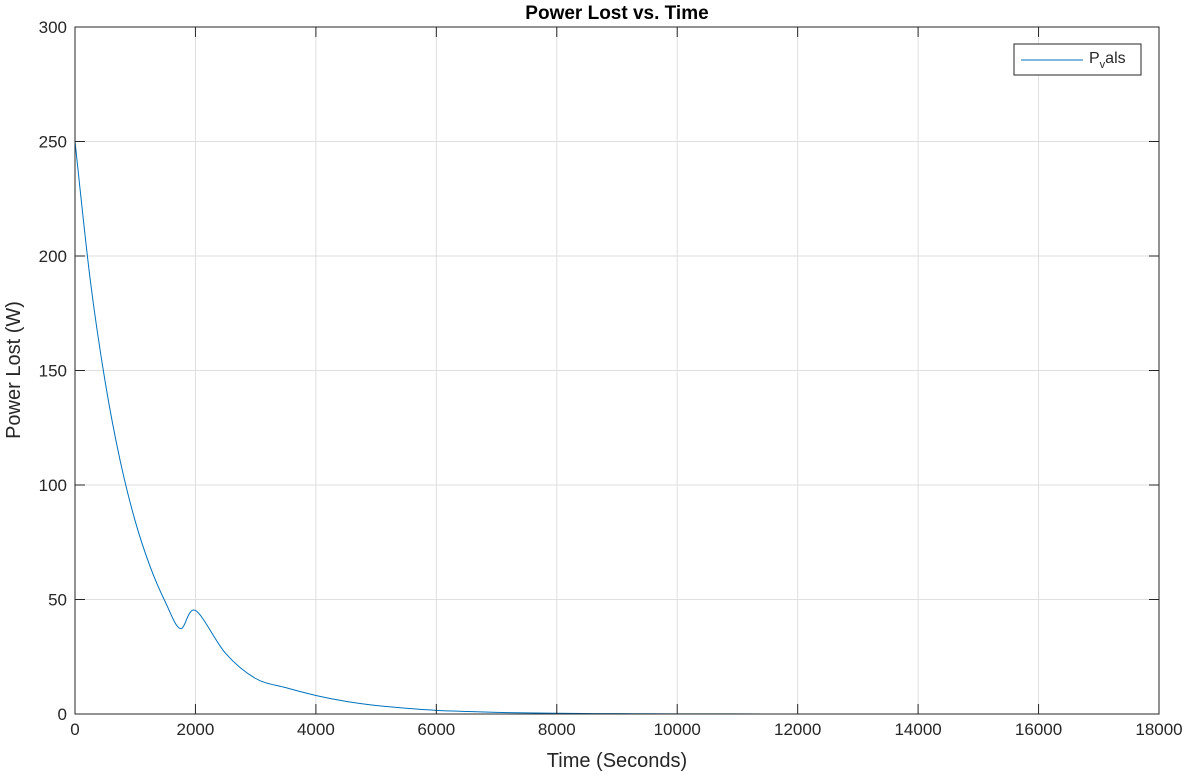 This screenshot has width=1190, height=775. Describe the element at coordinates (196, 729) in the screenshot. I see `x-tick-label: 2000` at that location.